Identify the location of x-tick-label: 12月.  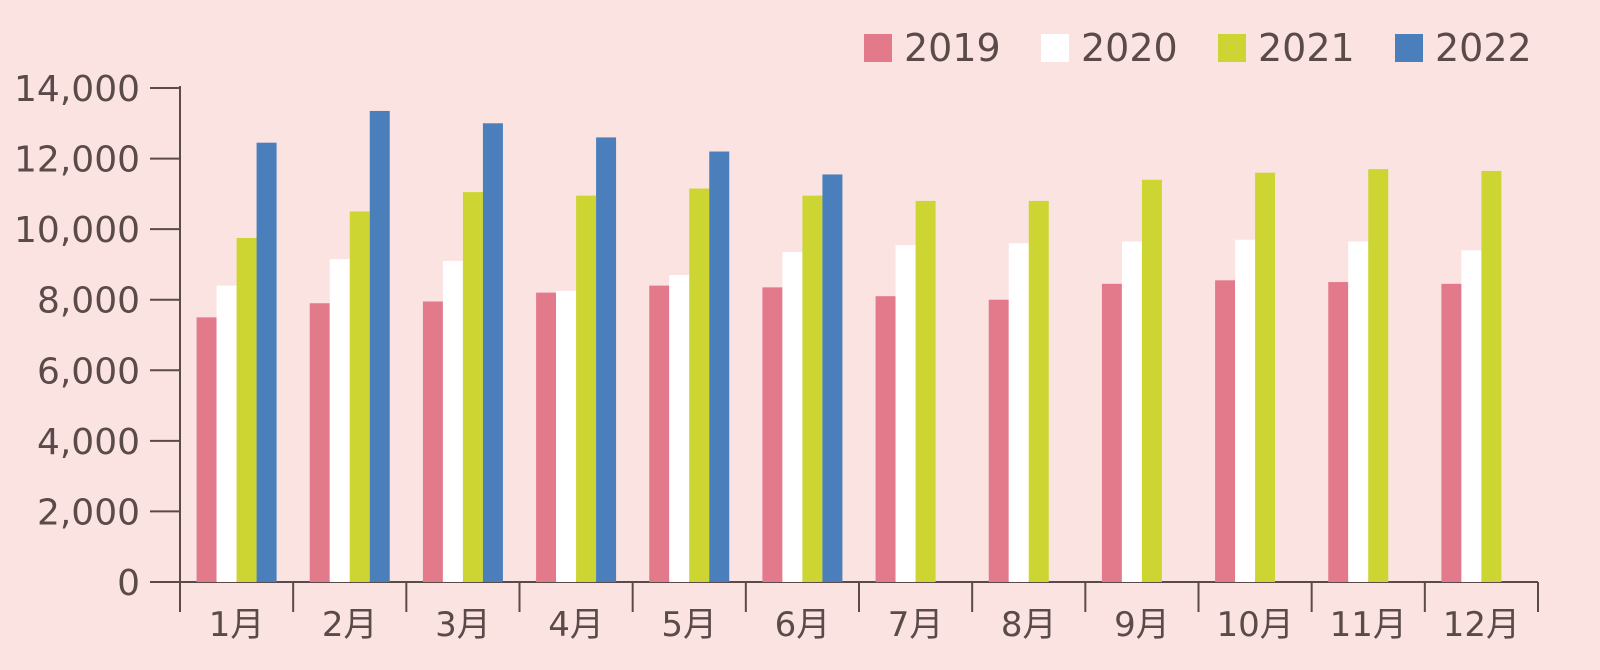
(1481, 625).